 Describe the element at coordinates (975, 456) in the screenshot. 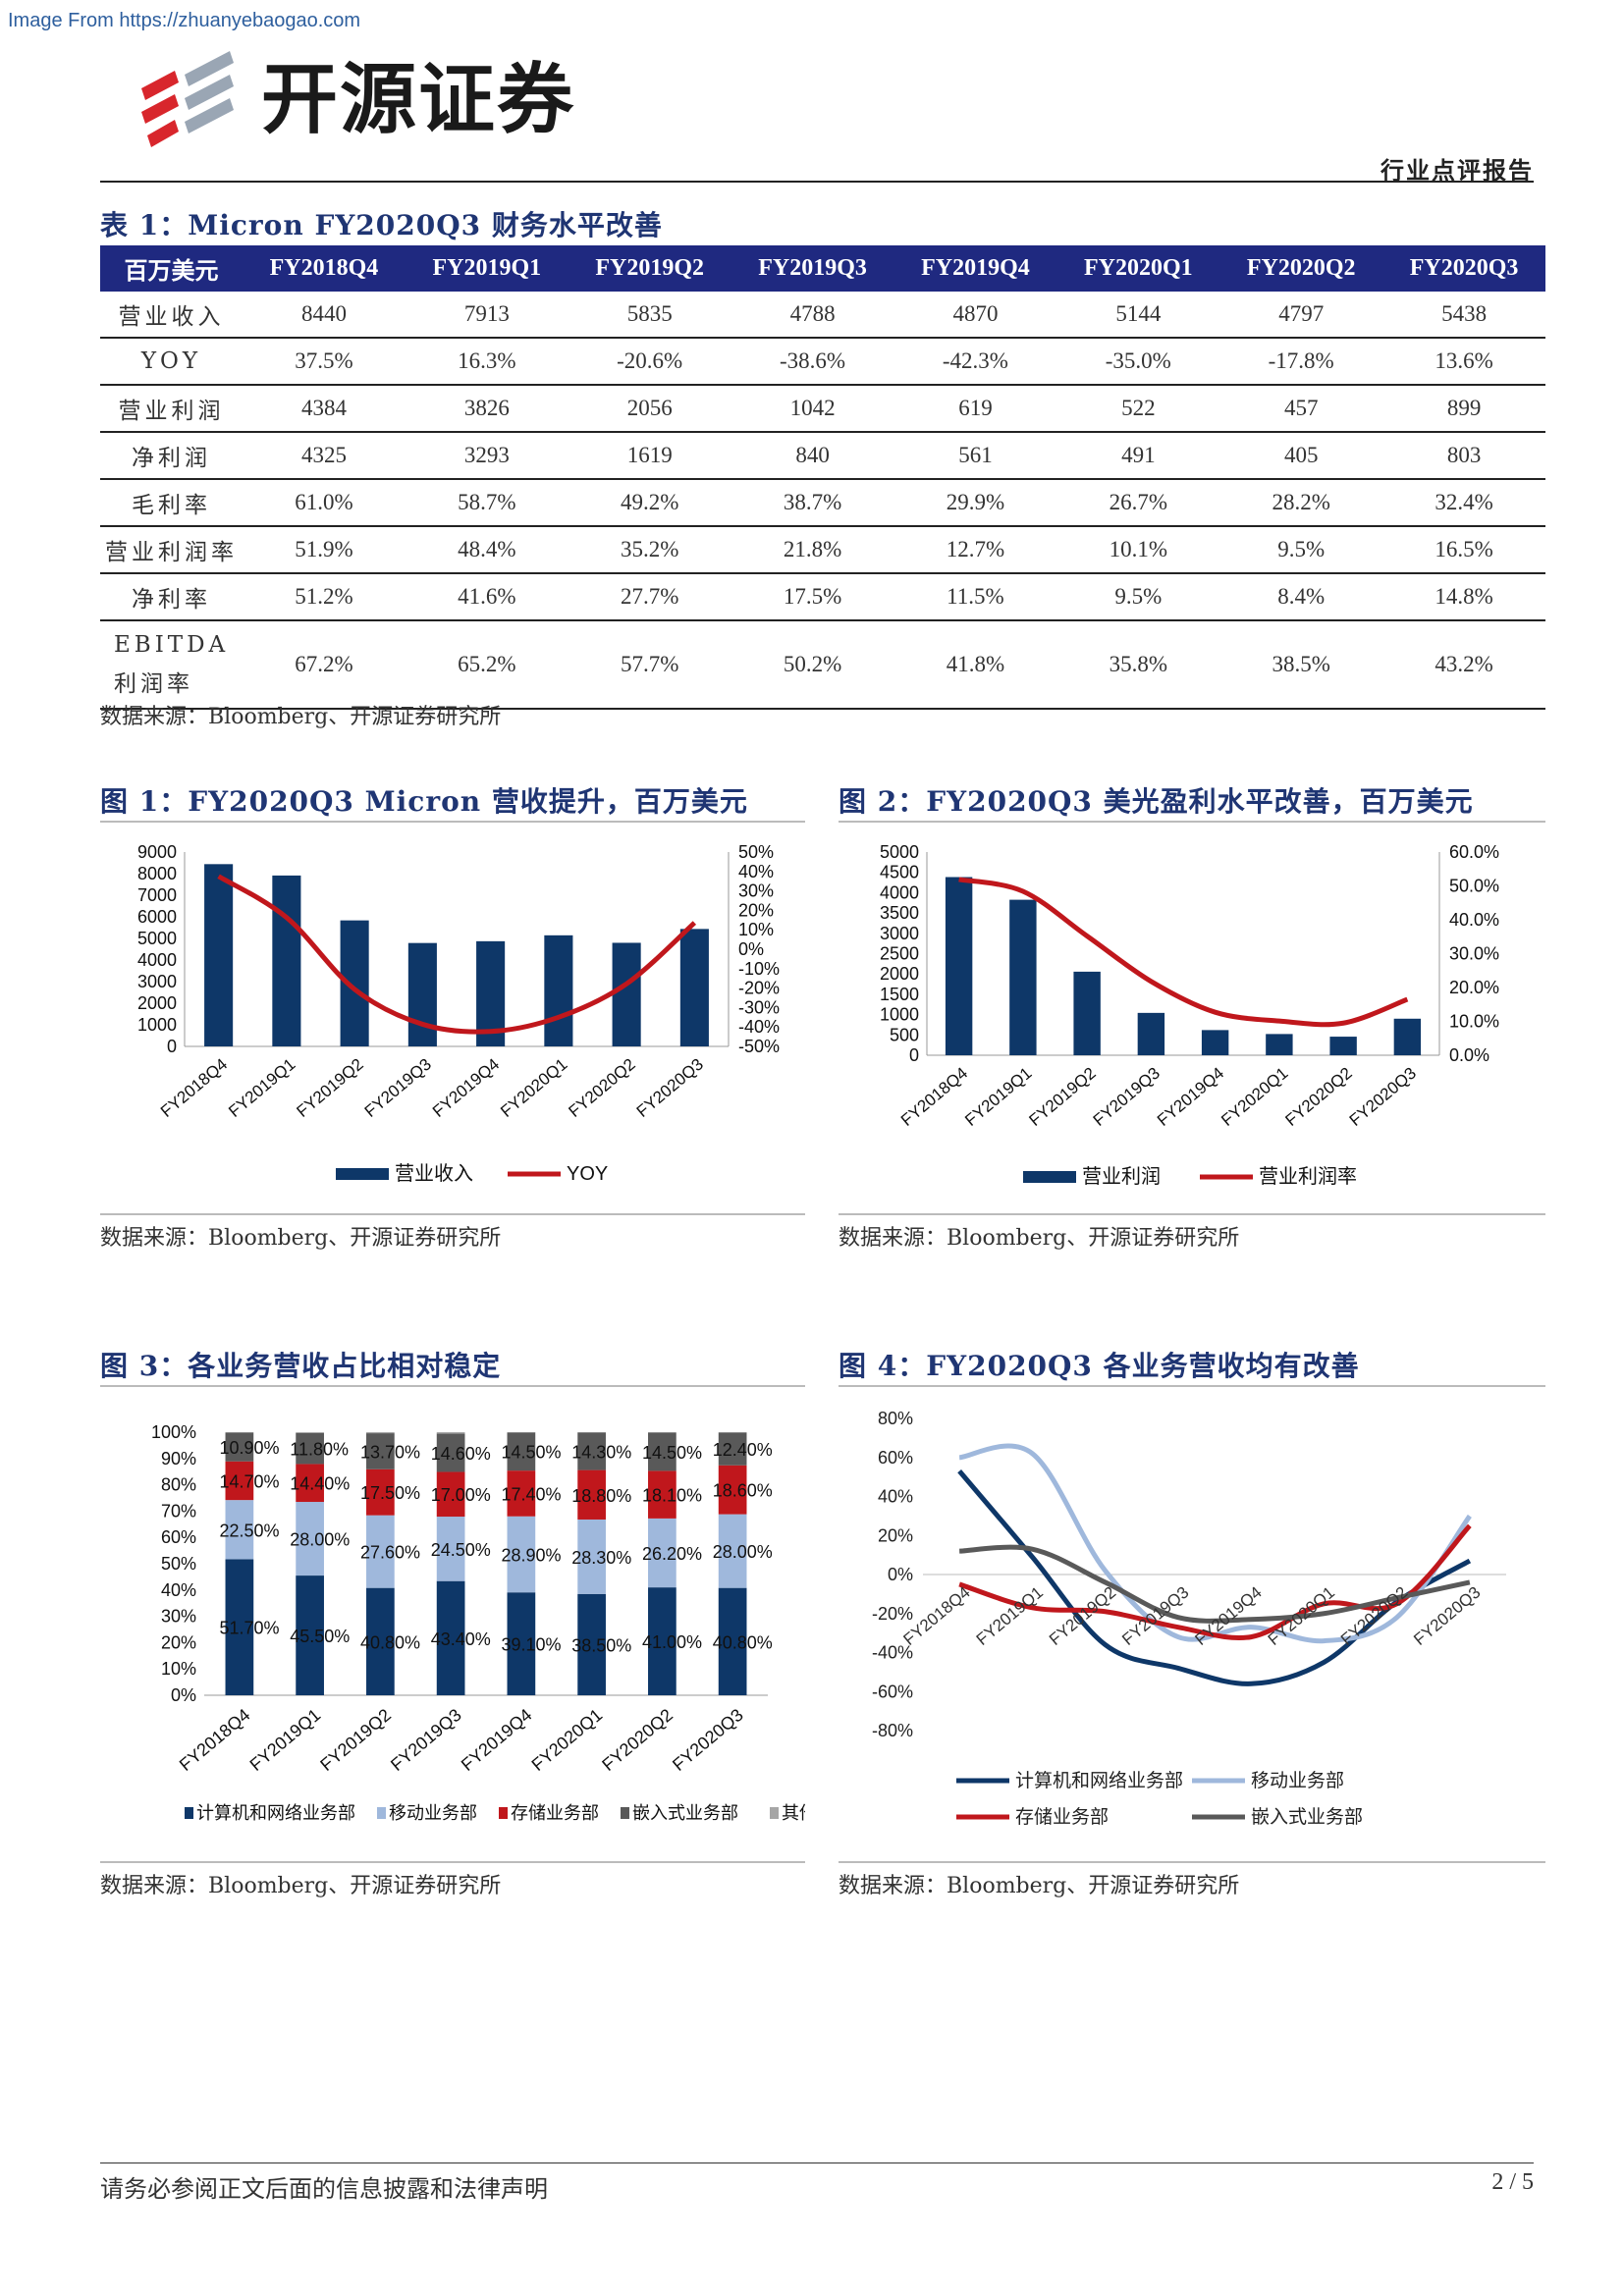

I see `table-cell: 561` at that location.